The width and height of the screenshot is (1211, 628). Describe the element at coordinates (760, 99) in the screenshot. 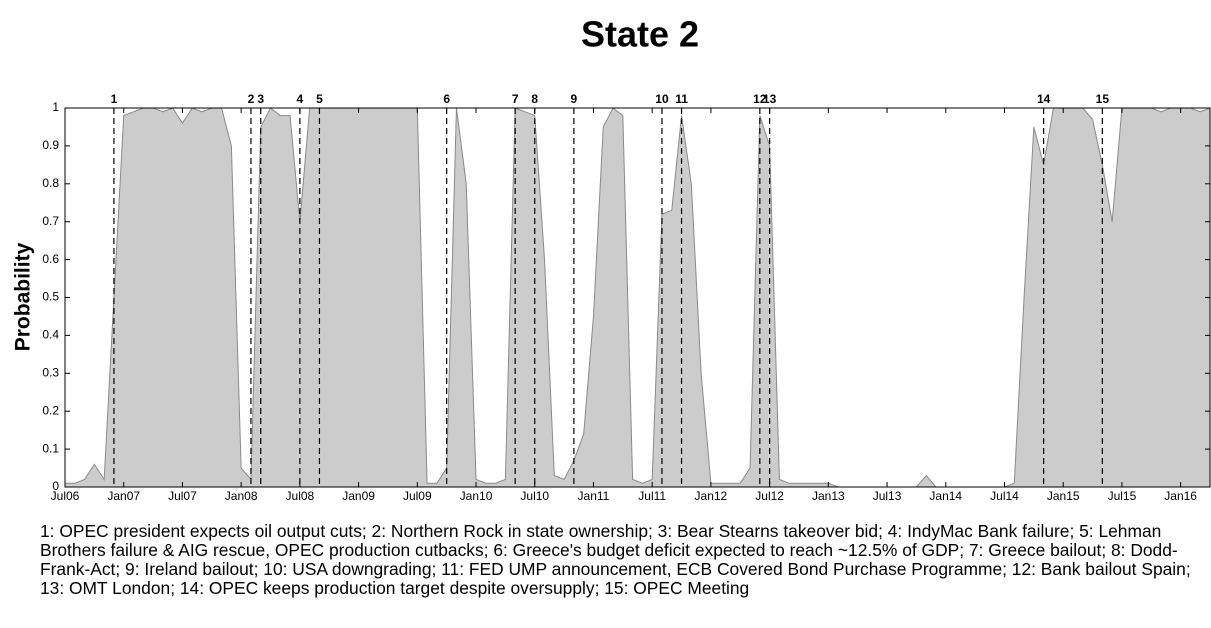

I see `event-label: 12` at that location.